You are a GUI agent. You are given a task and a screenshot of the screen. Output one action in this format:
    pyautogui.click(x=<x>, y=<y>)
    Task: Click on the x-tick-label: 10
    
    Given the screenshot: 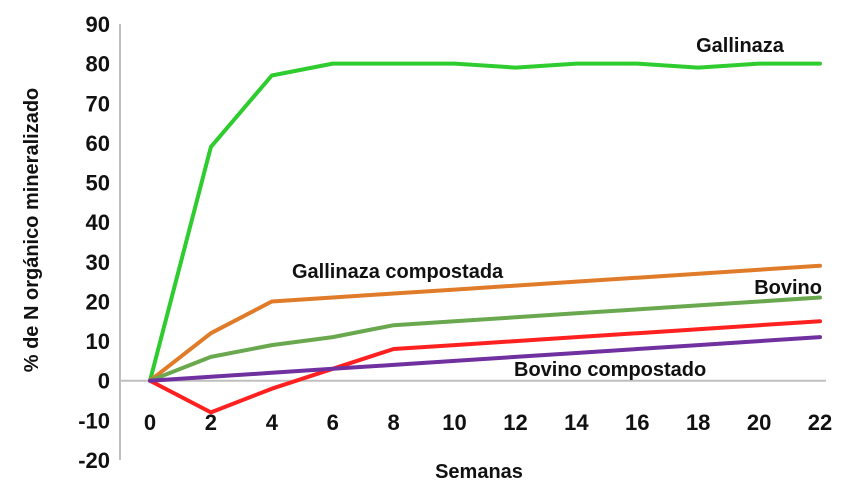 What is the action you would take?
    pyautogui.click(x=454, y=422)
    